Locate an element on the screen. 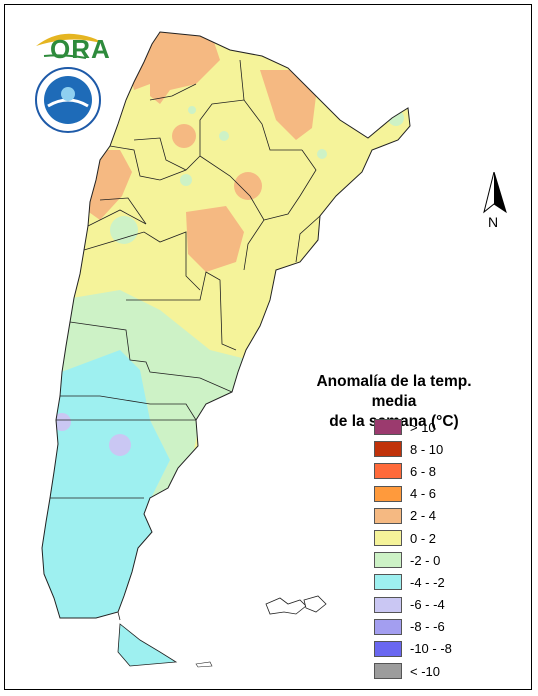  north-label: N is located at coordinates (493, 222).